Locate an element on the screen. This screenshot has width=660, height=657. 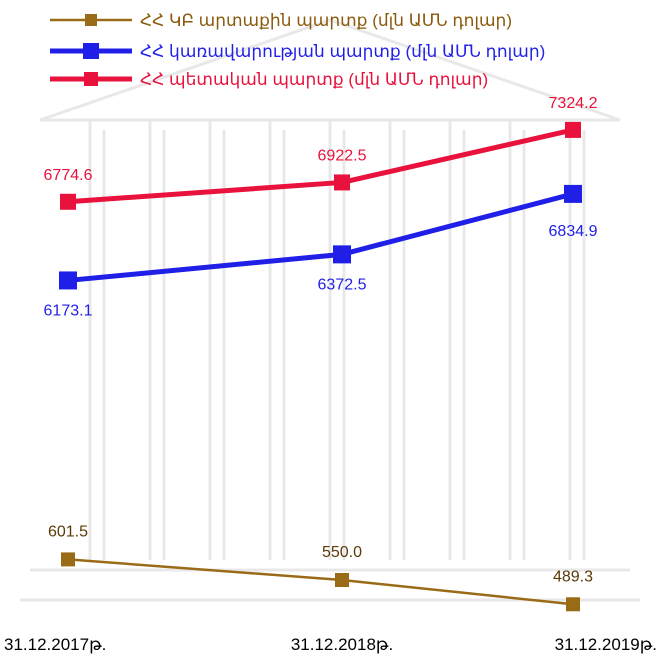
data-label: 601.5 is located at coordinates (68, 531).